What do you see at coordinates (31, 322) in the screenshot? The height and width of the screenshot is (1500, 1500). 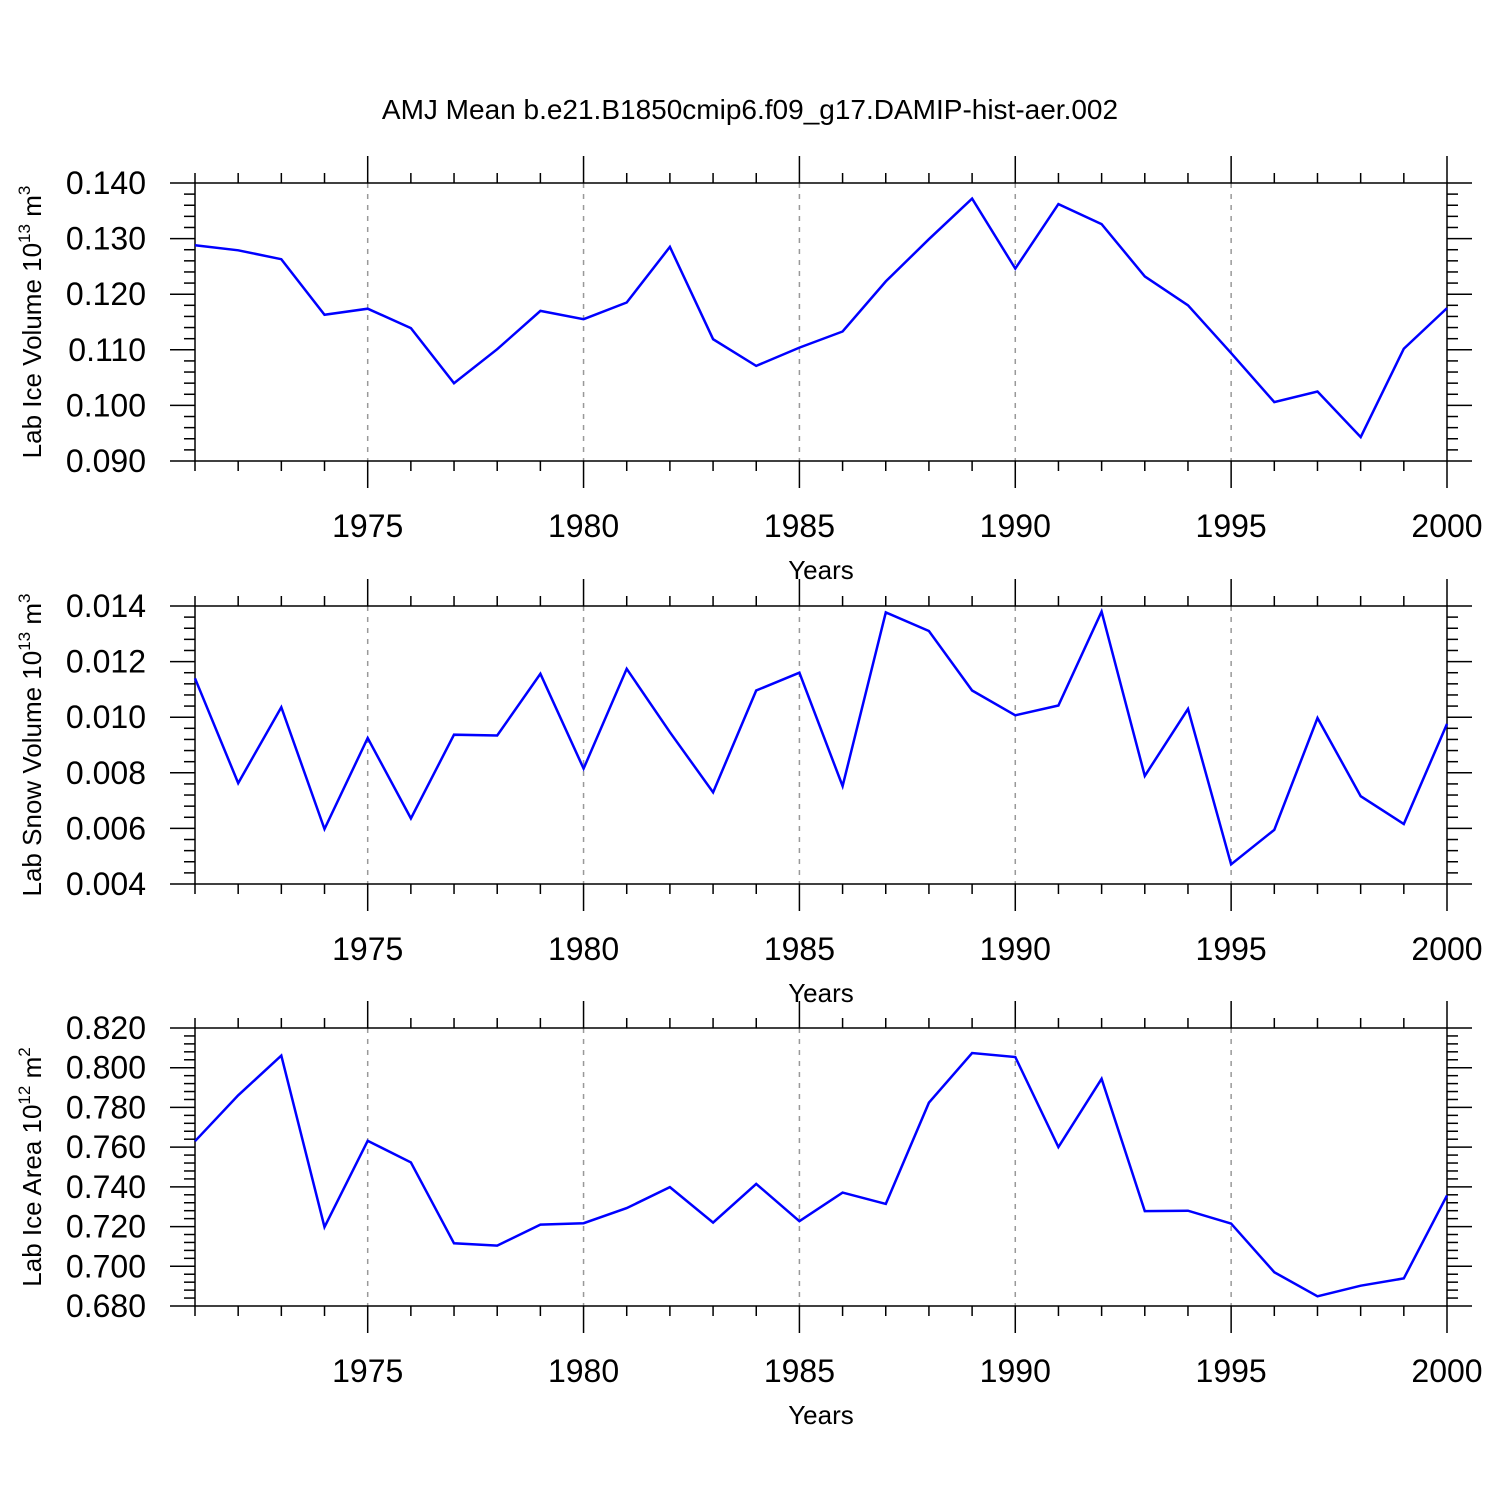 I see `y-axis-label: Lab Ice Volume 1013 m3` at bounding box center [31, 322].